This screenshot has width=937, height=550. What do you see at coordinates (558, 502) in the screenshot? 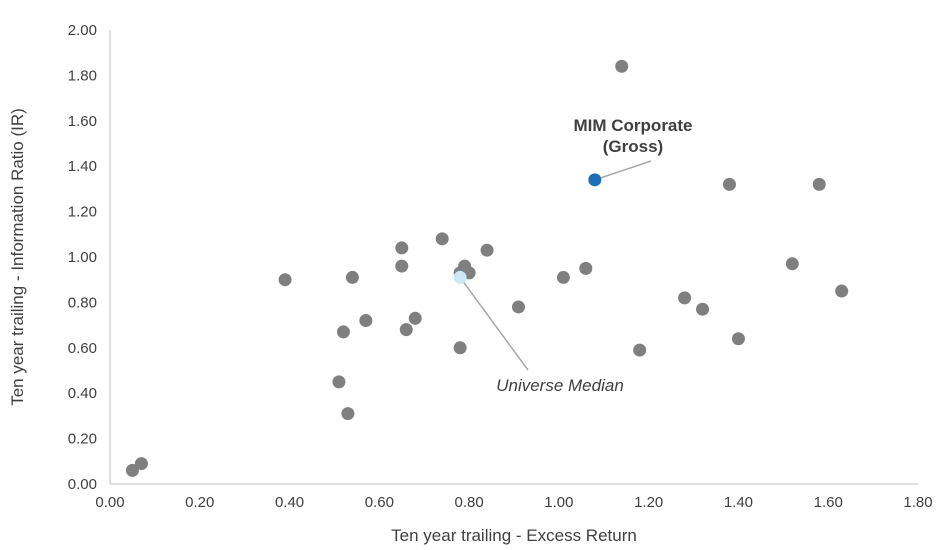
I see `x-tick-label: 1.00` at bounding box center [558, 502].